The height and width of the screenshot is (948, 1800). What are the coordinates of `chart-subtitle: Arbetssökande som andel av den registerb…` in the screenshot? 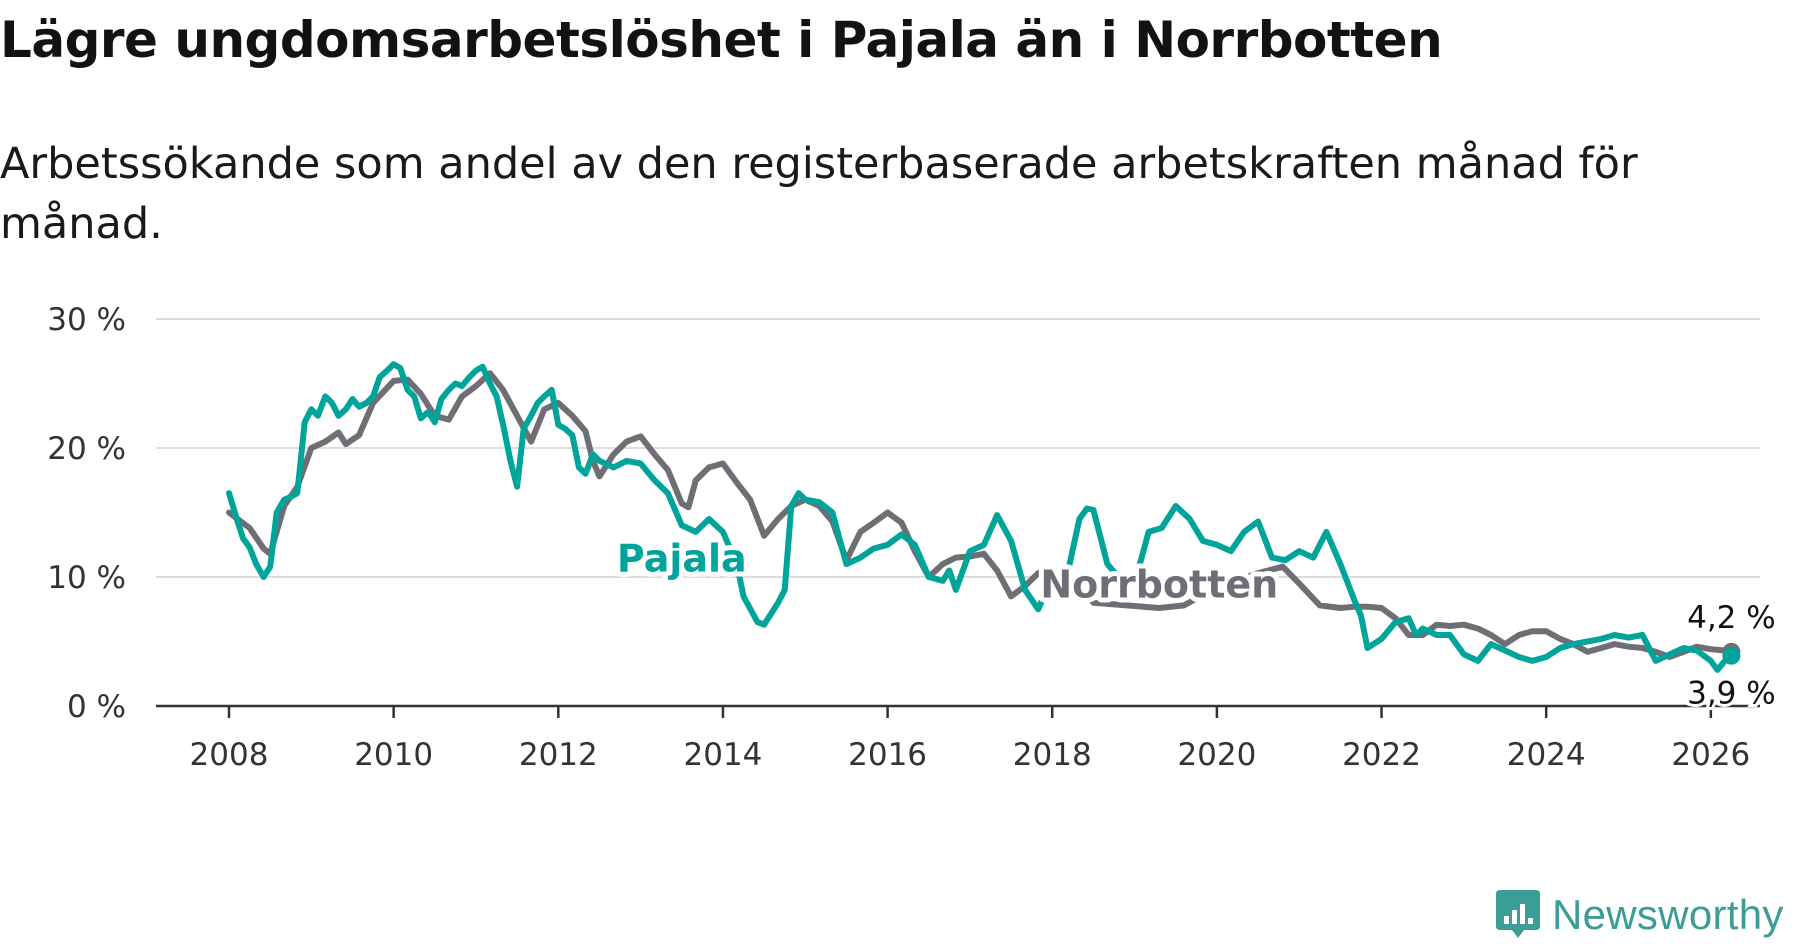 It's located at (819, 194).